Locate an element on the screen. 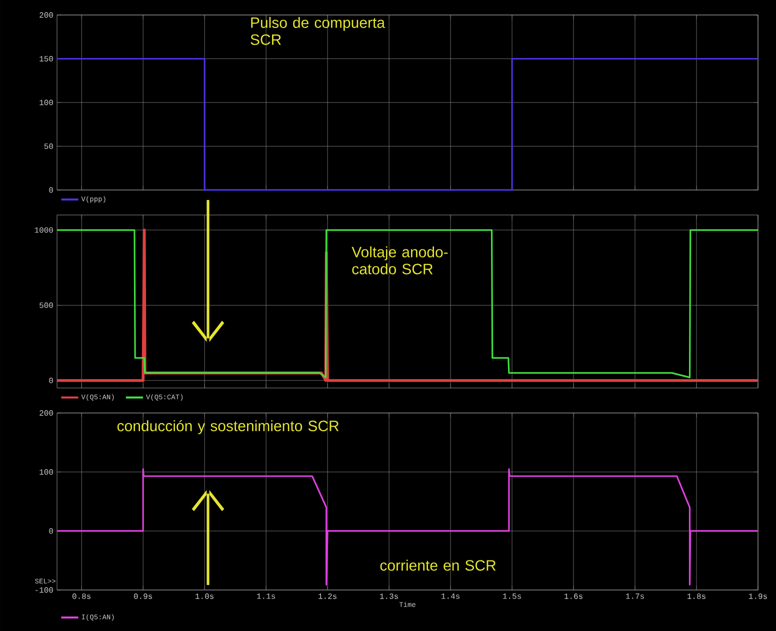  x-tick-label: 0.9s is located at coordinates (143, 596).